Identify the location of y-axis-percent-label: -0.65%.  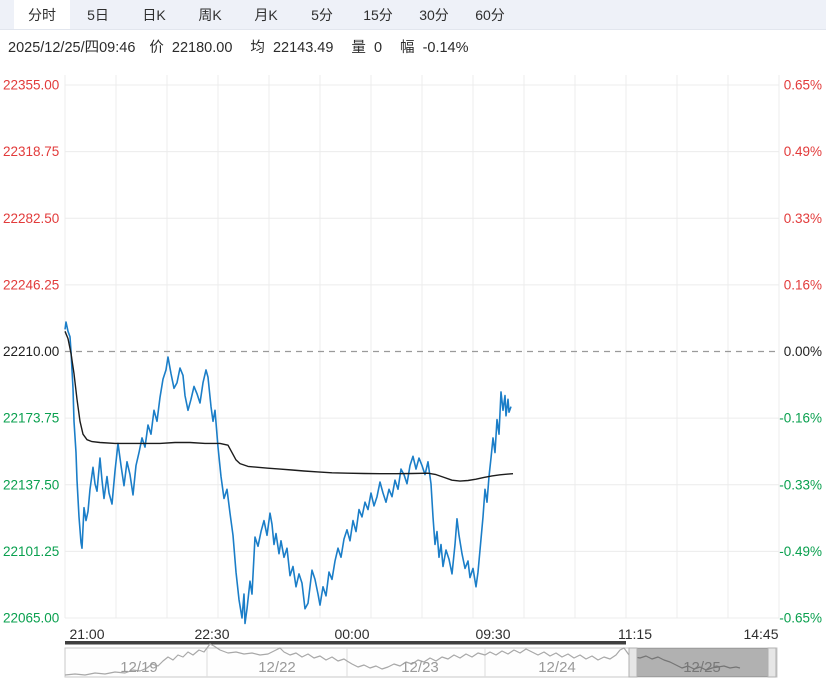
(800, 618).